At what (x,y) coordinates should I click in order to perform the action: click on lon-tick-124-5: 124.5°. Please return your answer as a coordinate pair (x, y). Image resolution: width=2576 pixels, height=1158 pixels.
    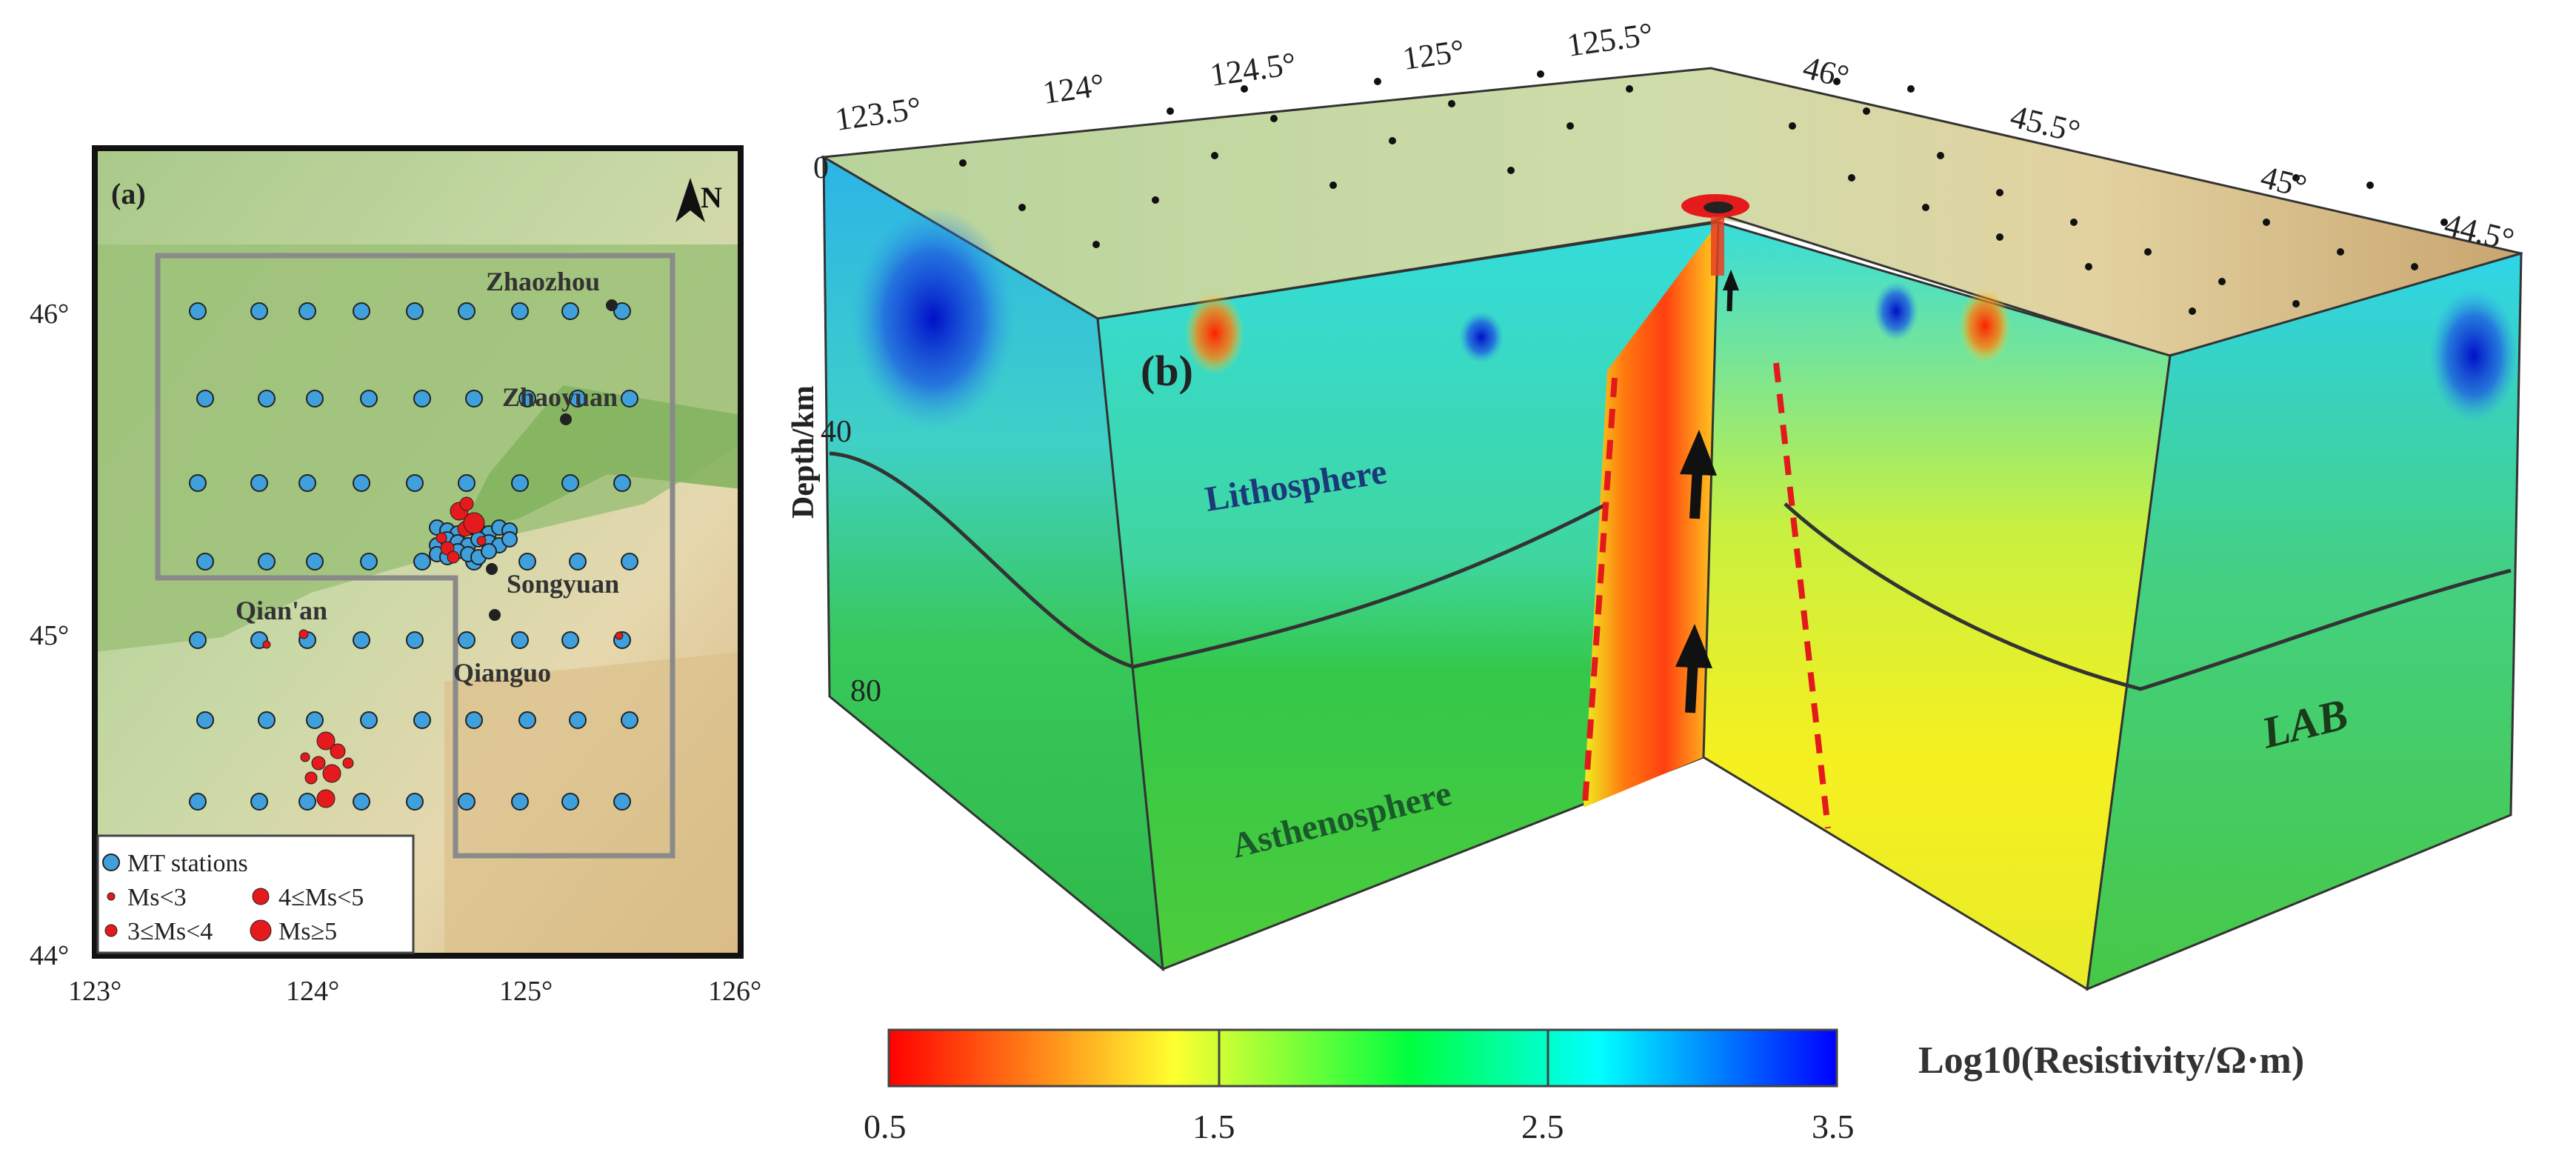
    Looking at the image, I should click on (1253, 69).